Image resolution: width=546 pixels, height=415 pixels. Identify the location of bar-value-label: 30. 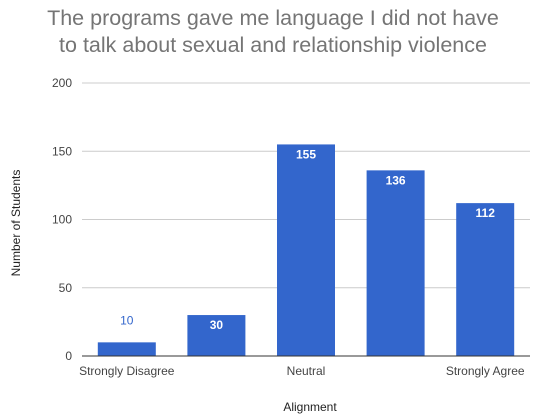
(217, 325).